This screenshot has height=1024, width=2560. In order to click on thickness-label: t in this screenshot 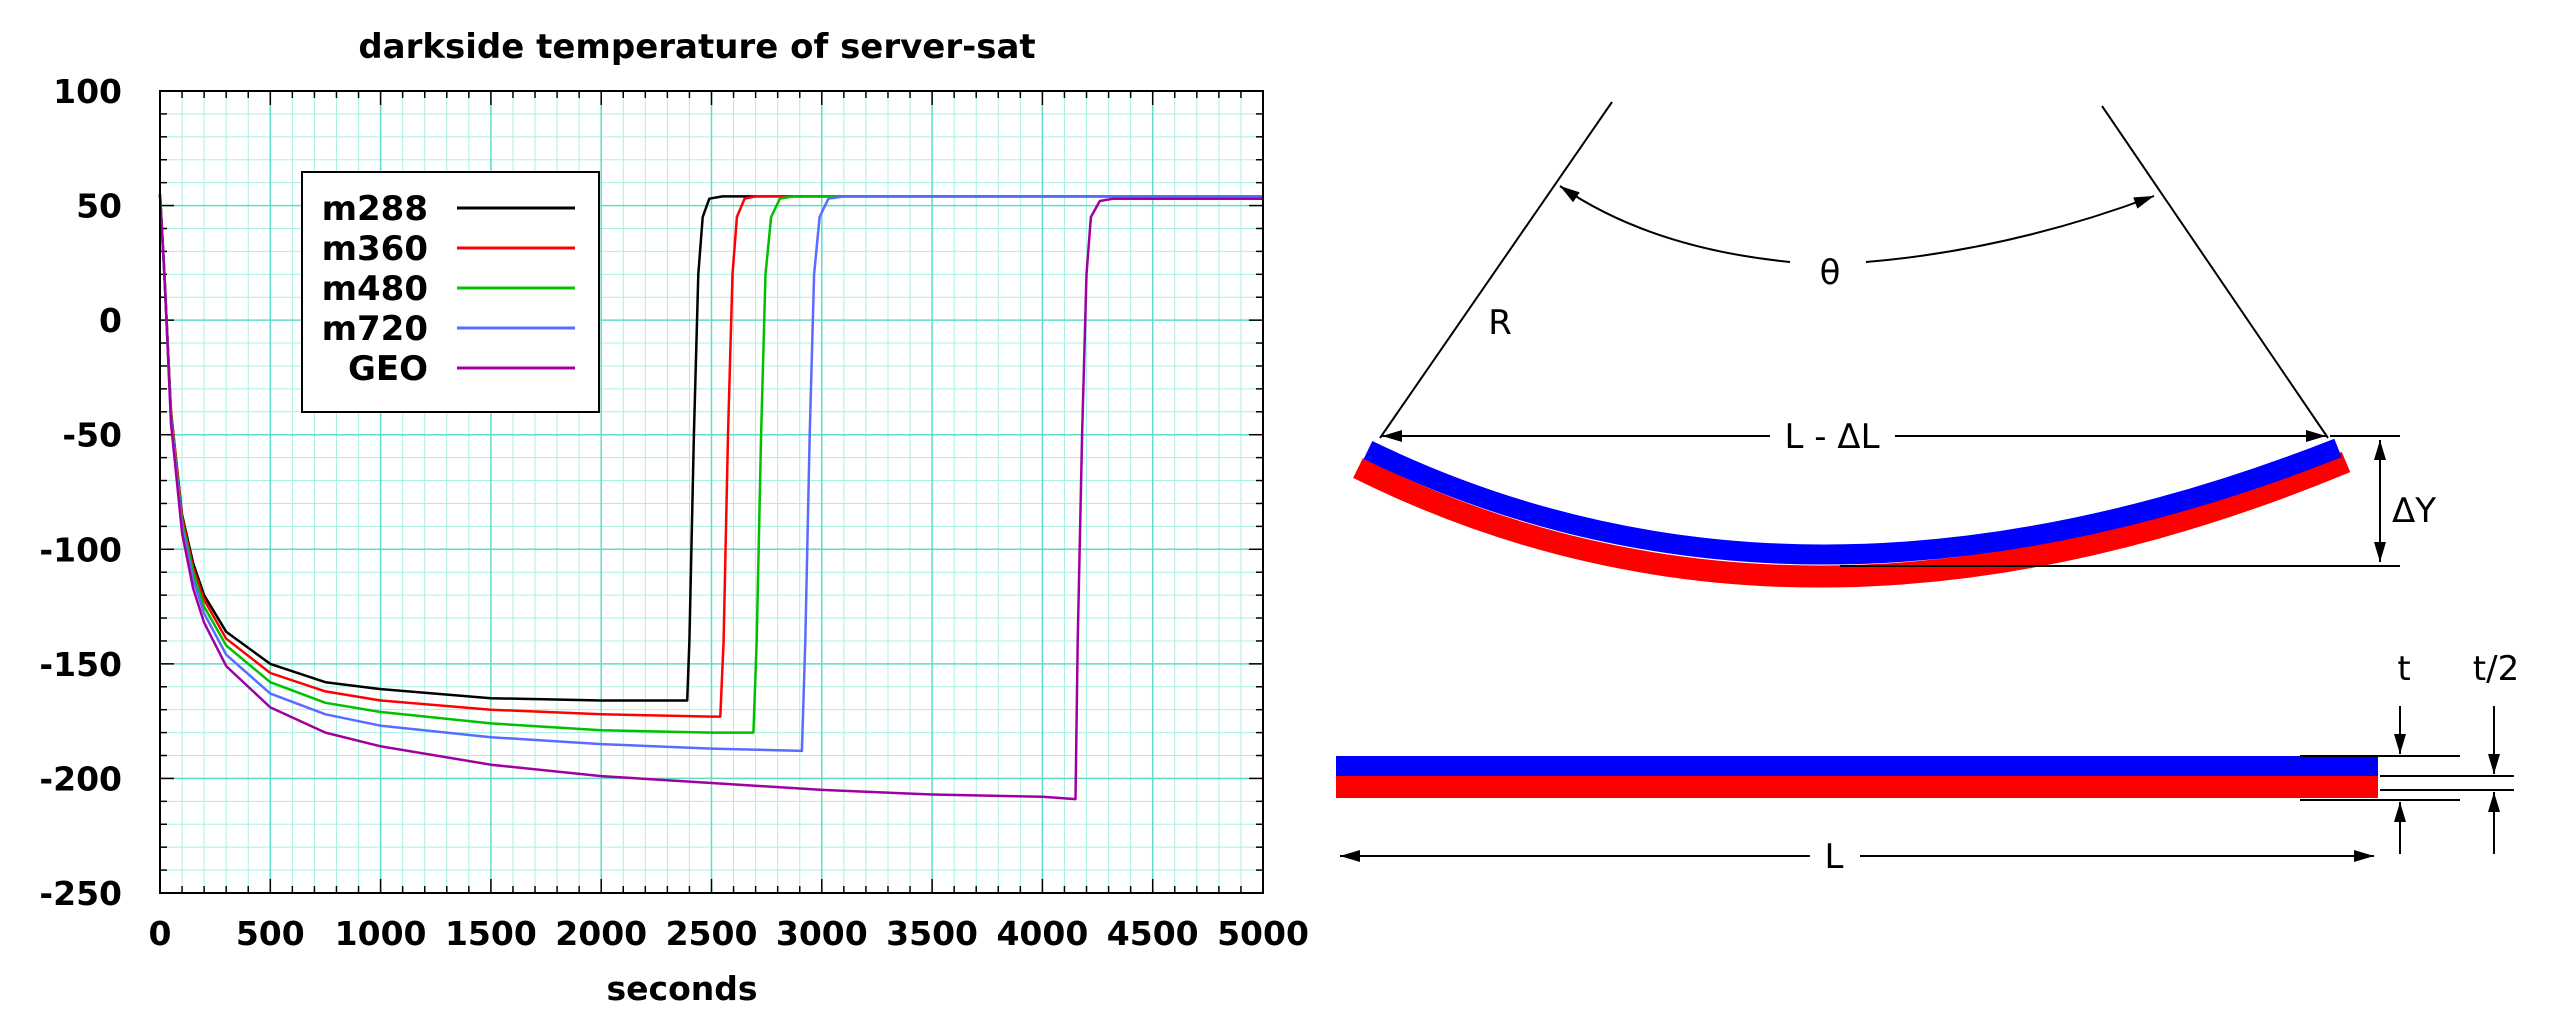, I will do `click(2403, 669)`.